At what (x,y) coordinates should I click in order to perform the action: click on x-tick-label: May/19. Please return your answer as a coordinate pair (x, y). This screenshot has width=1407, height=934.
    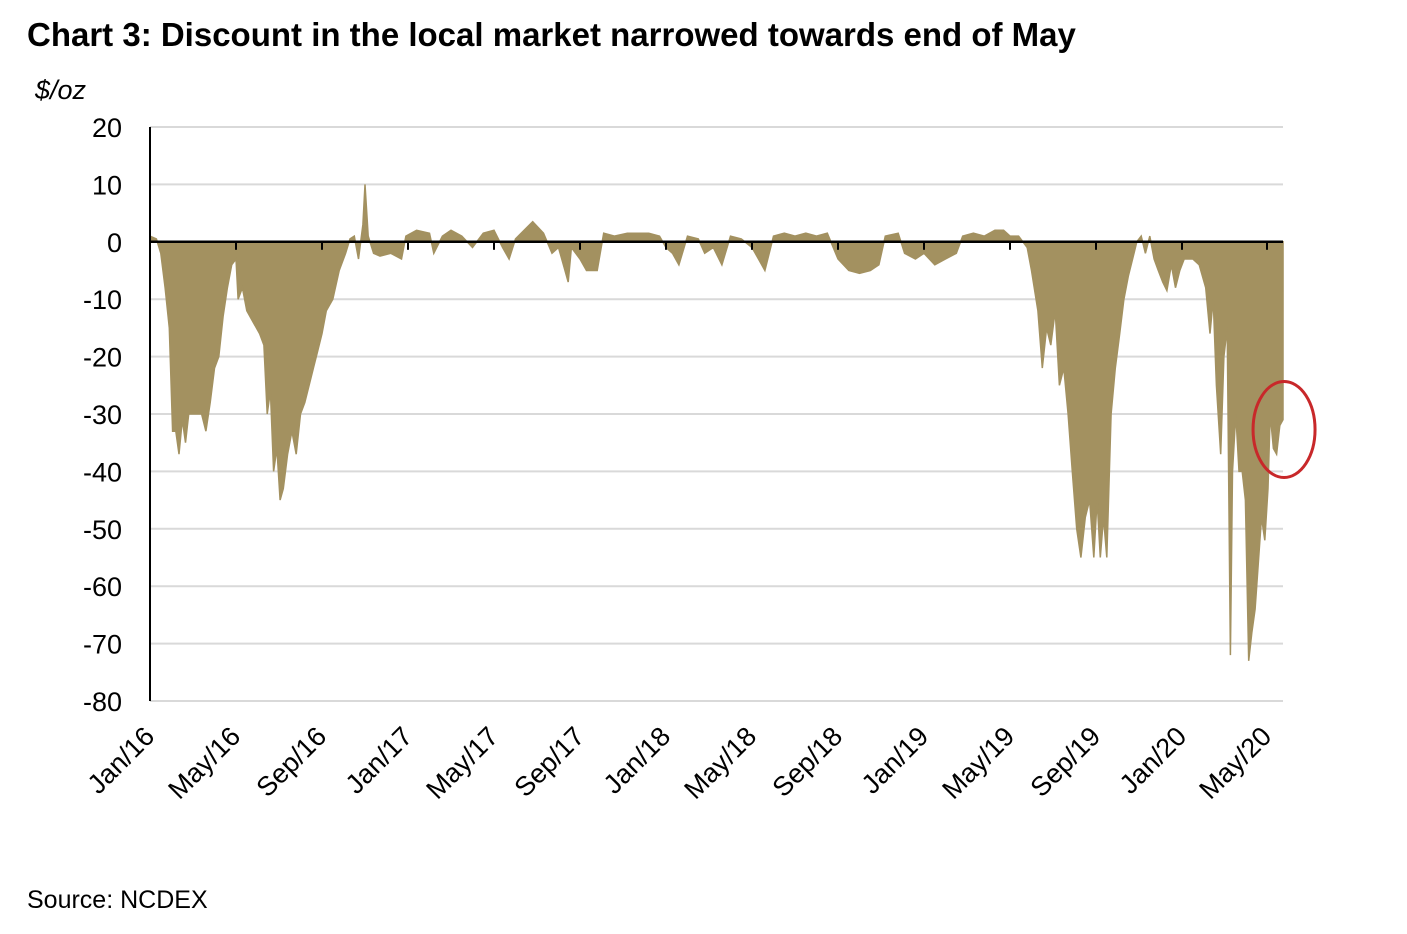
    Looking at the image, I should click on (978, 763).